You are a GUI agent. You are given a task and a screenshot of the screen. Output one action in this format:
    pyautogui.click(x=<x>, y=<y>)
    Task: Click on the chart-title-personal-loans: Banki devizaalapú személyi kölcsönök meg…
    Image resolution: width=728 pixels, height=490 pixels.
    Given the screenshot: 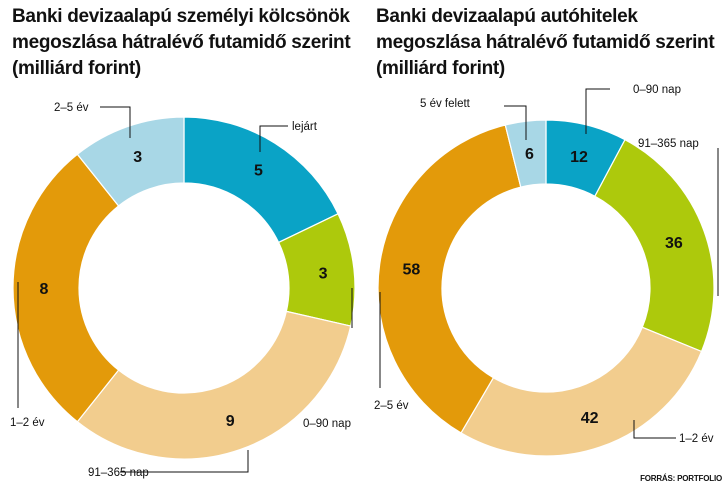 What is the action you would take?
    pyautogui.click(x=184, y=43)
    